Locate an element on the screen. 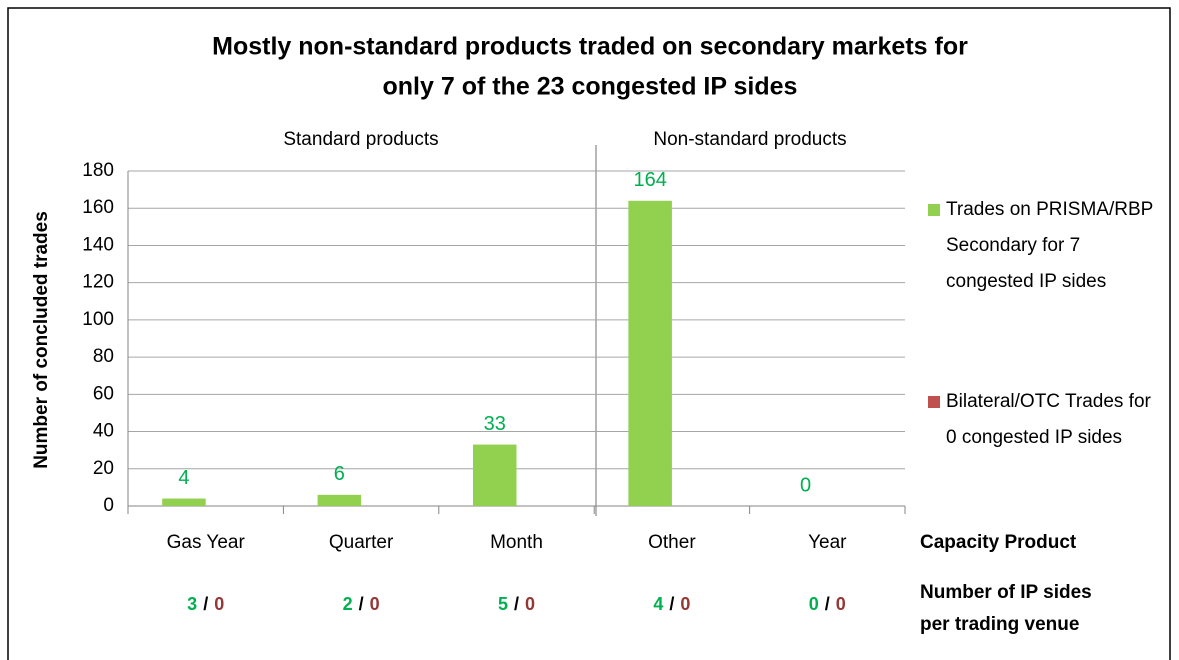  y-tick-label: 0 is located at coordinates (108, 505).